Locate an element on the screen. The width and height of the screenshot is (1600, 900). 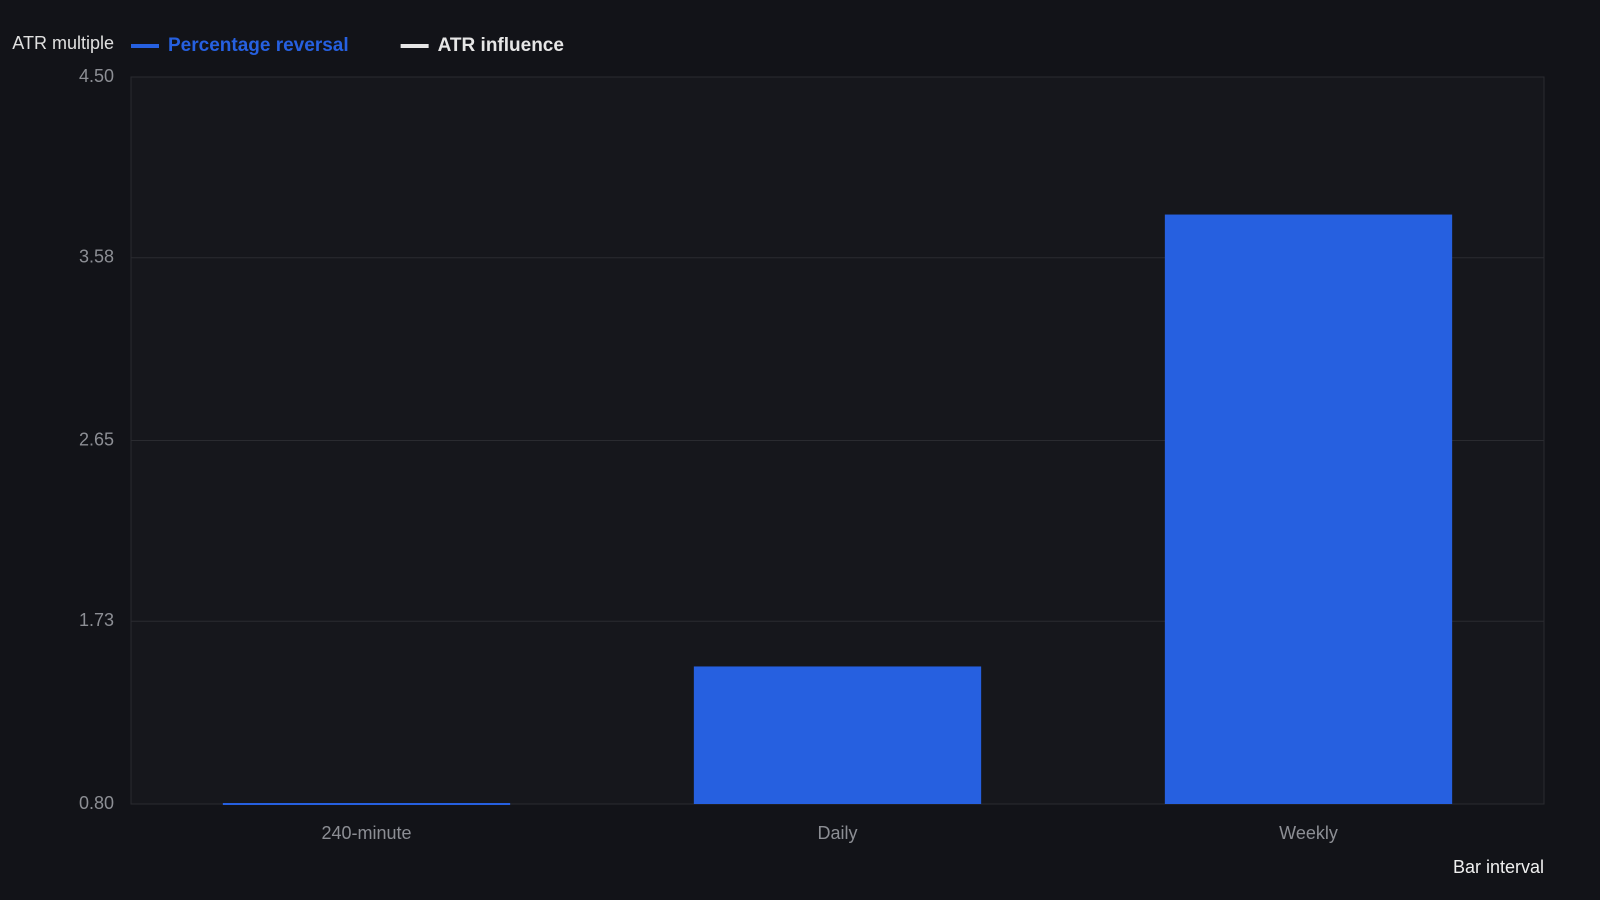
x-axis-label: Bar interval is located at coordinates (1498, 867).